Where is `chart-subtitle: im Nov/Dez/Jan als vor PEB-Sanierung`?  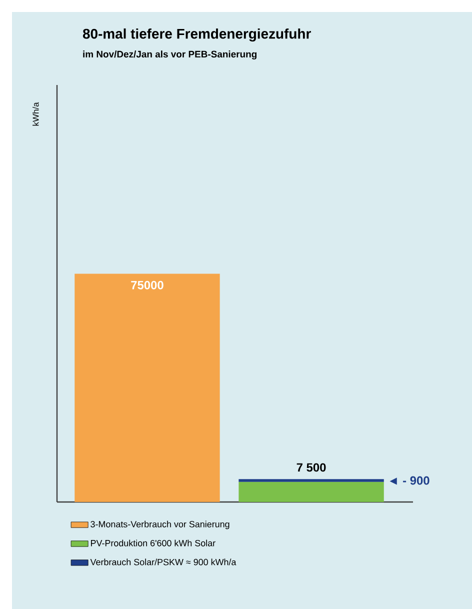
chart-subtitle: im Nov/Dez/Jan als vor PEB-Sanierung is located at coordinates (170, 55).